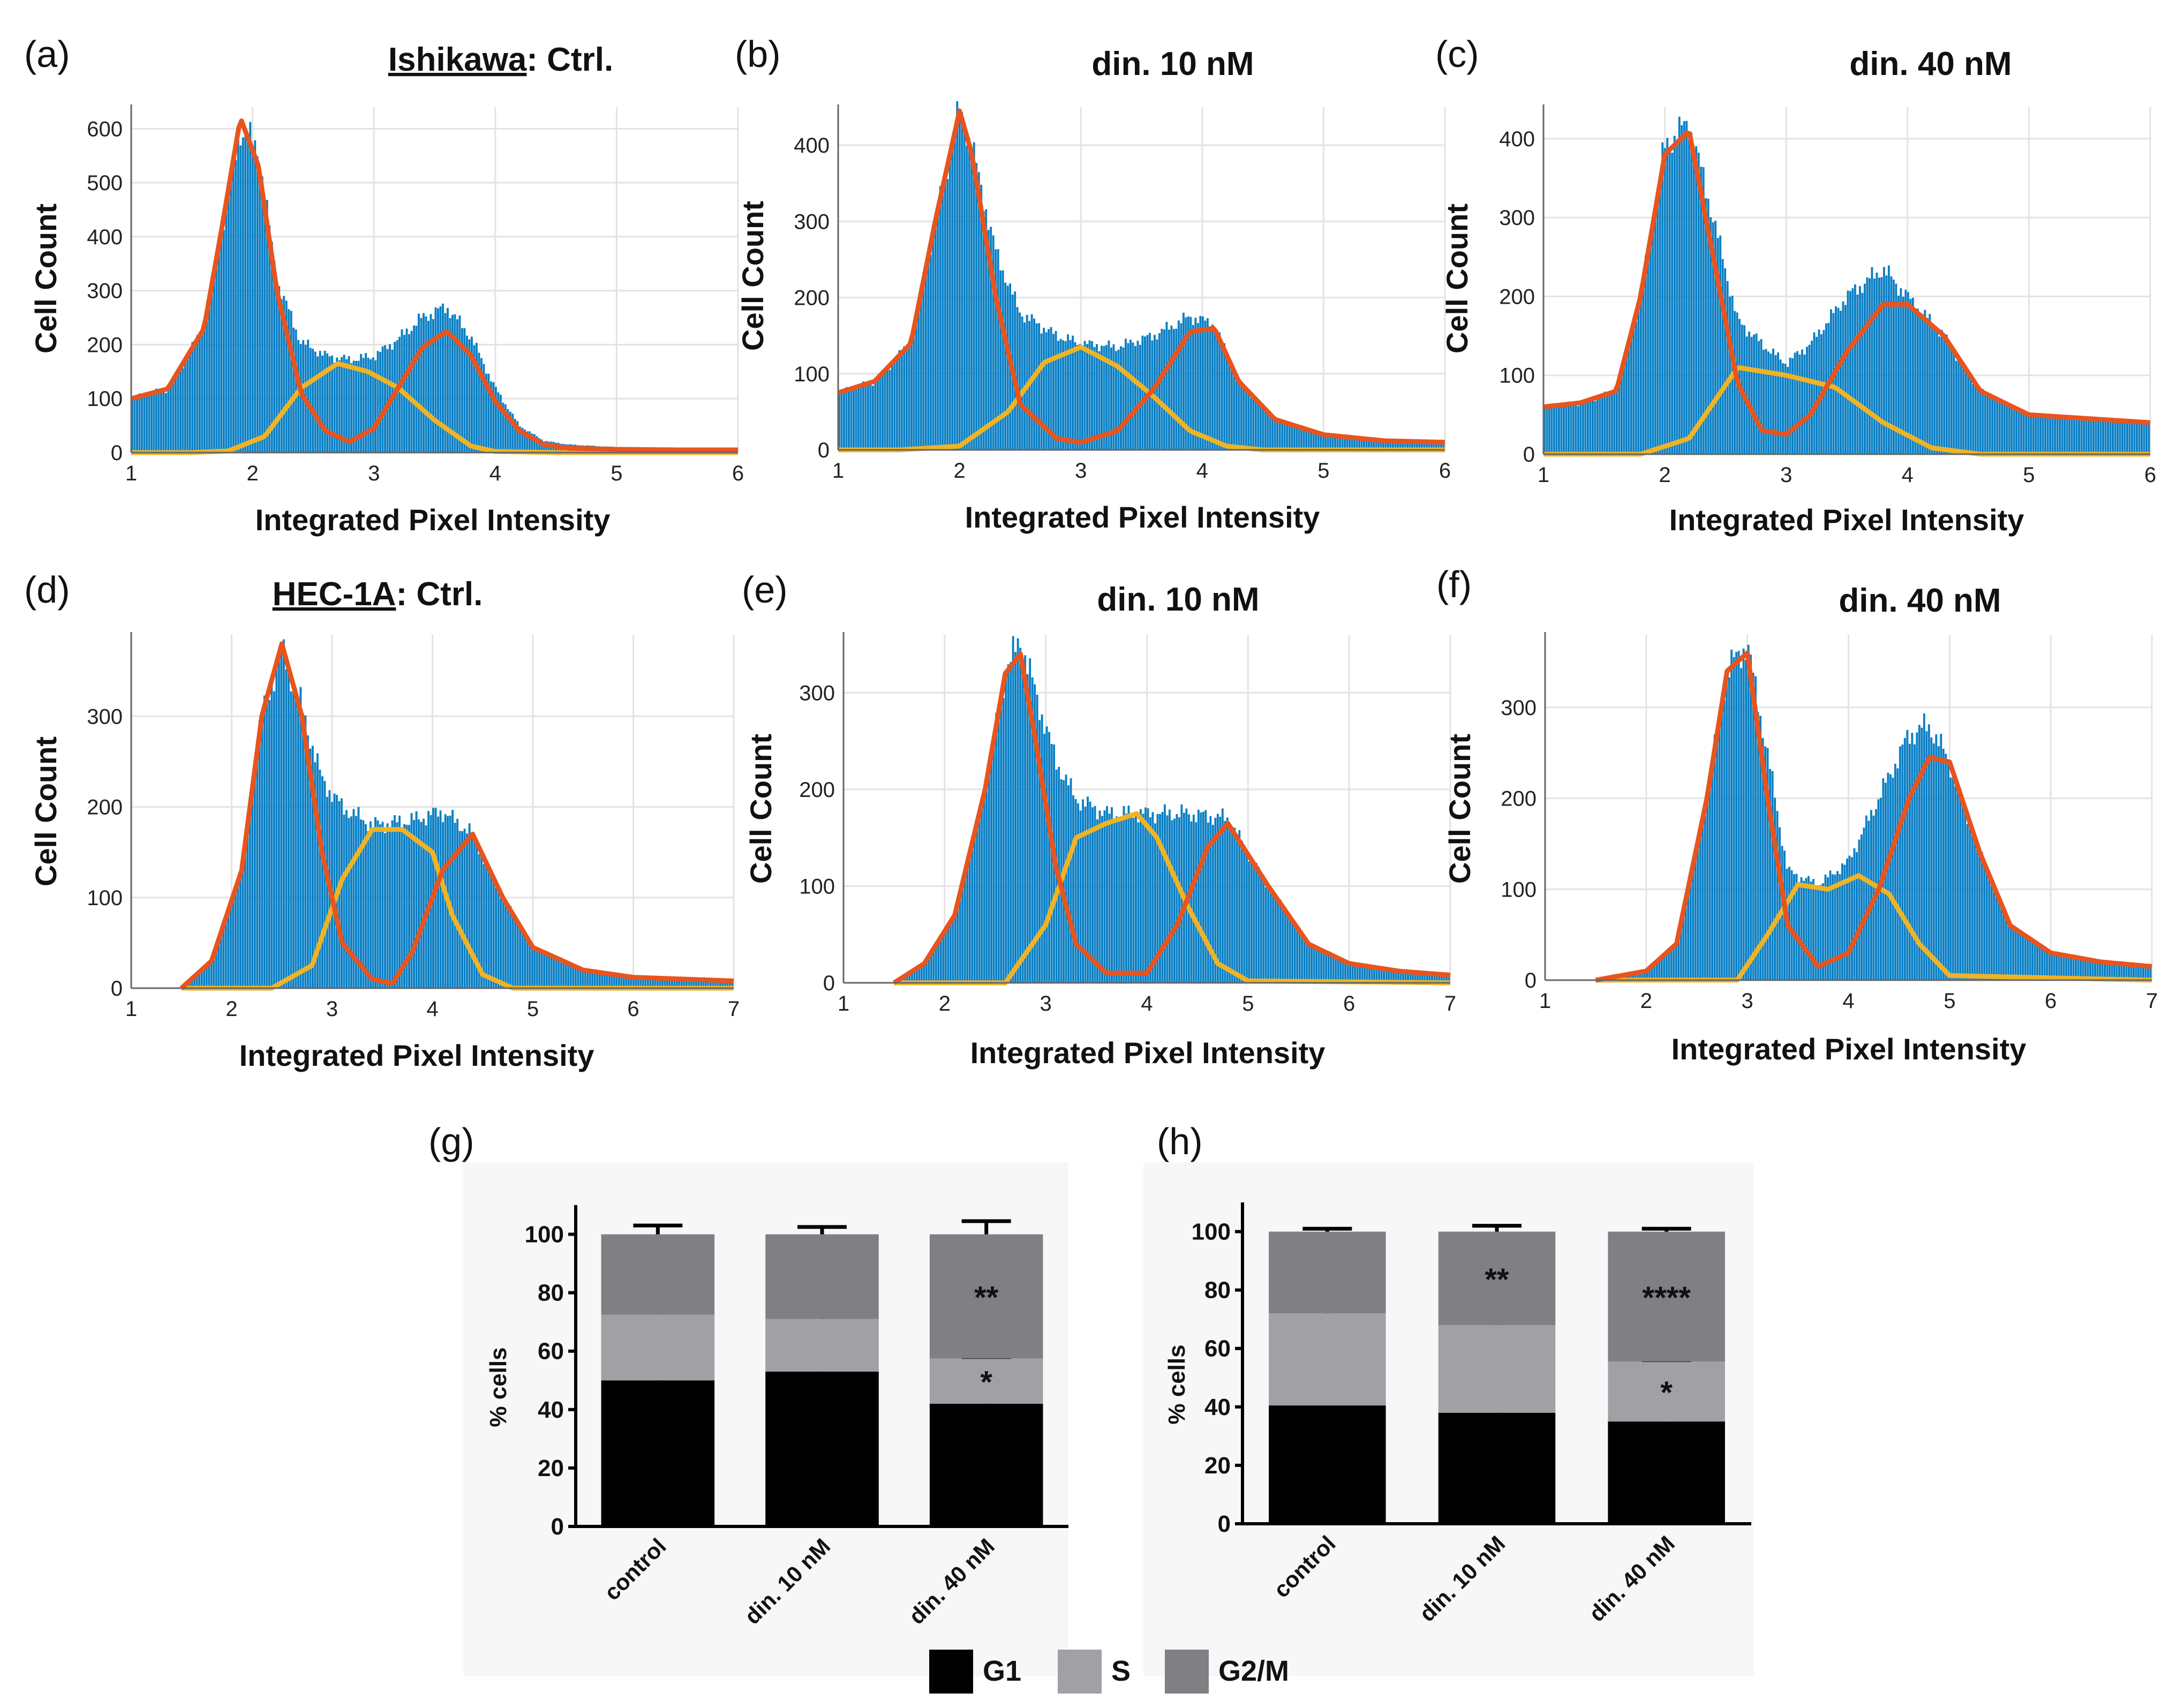  Describe the element at coordinates (1454, 584) in the screenshot. I see `panel-label: (f)` at that location.